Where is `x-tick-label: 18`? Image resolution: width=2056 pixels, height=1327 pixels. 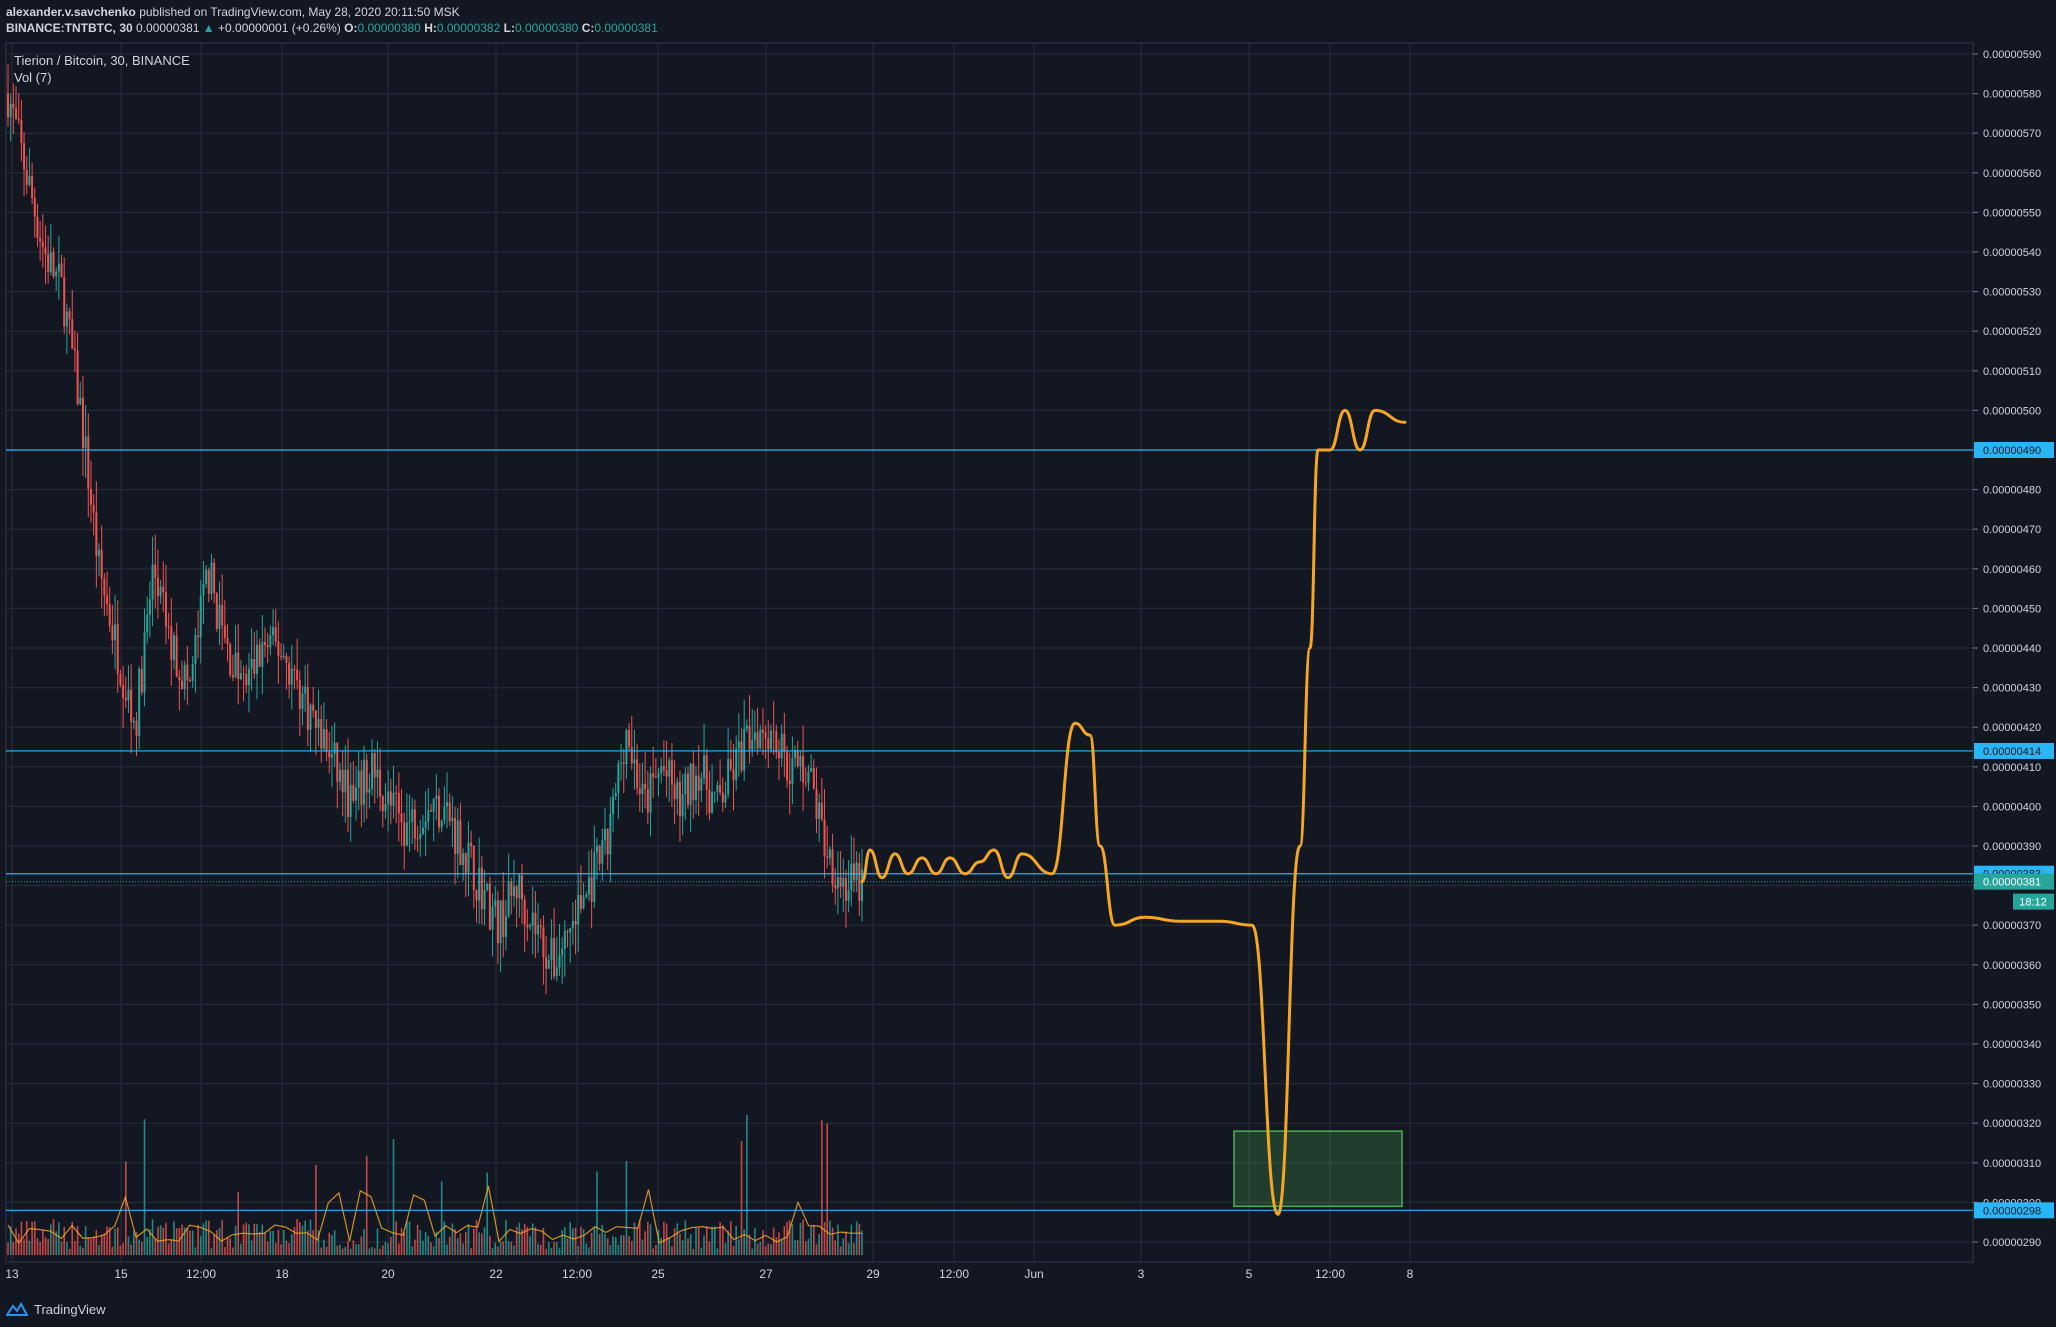
x-tick-label: 18 is located at coordinates (282, 1274).